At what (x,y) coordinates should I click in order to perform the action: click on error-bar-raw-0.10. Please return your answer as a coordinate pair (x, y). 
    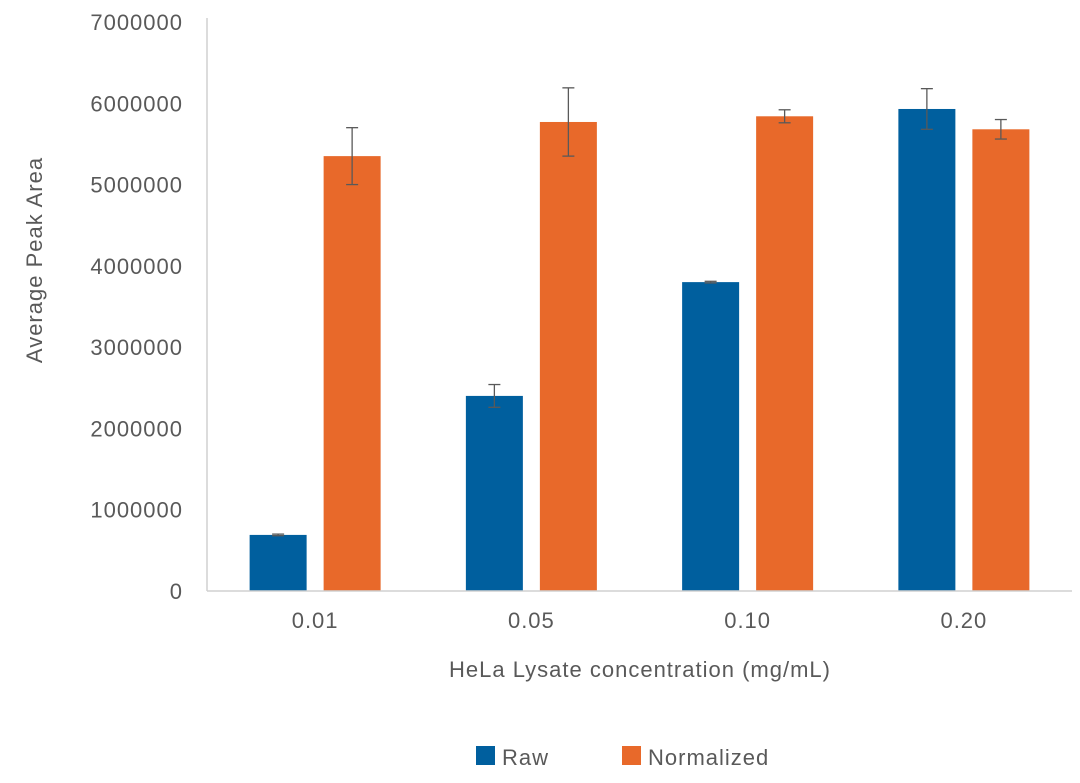
    Looking at the image, I should click on (710, 282).